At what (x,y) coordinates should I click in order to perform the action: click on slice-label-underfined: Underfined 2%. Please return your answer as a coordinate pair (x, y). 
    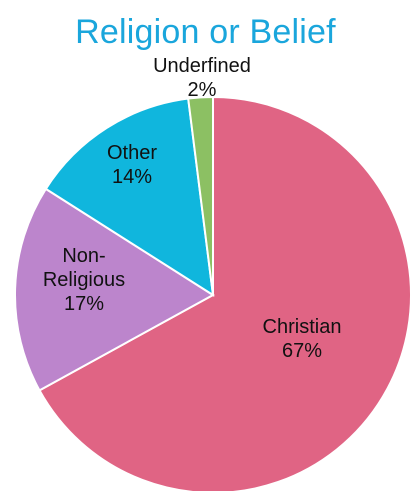
    Looking at the image, I should click on (202, 78).